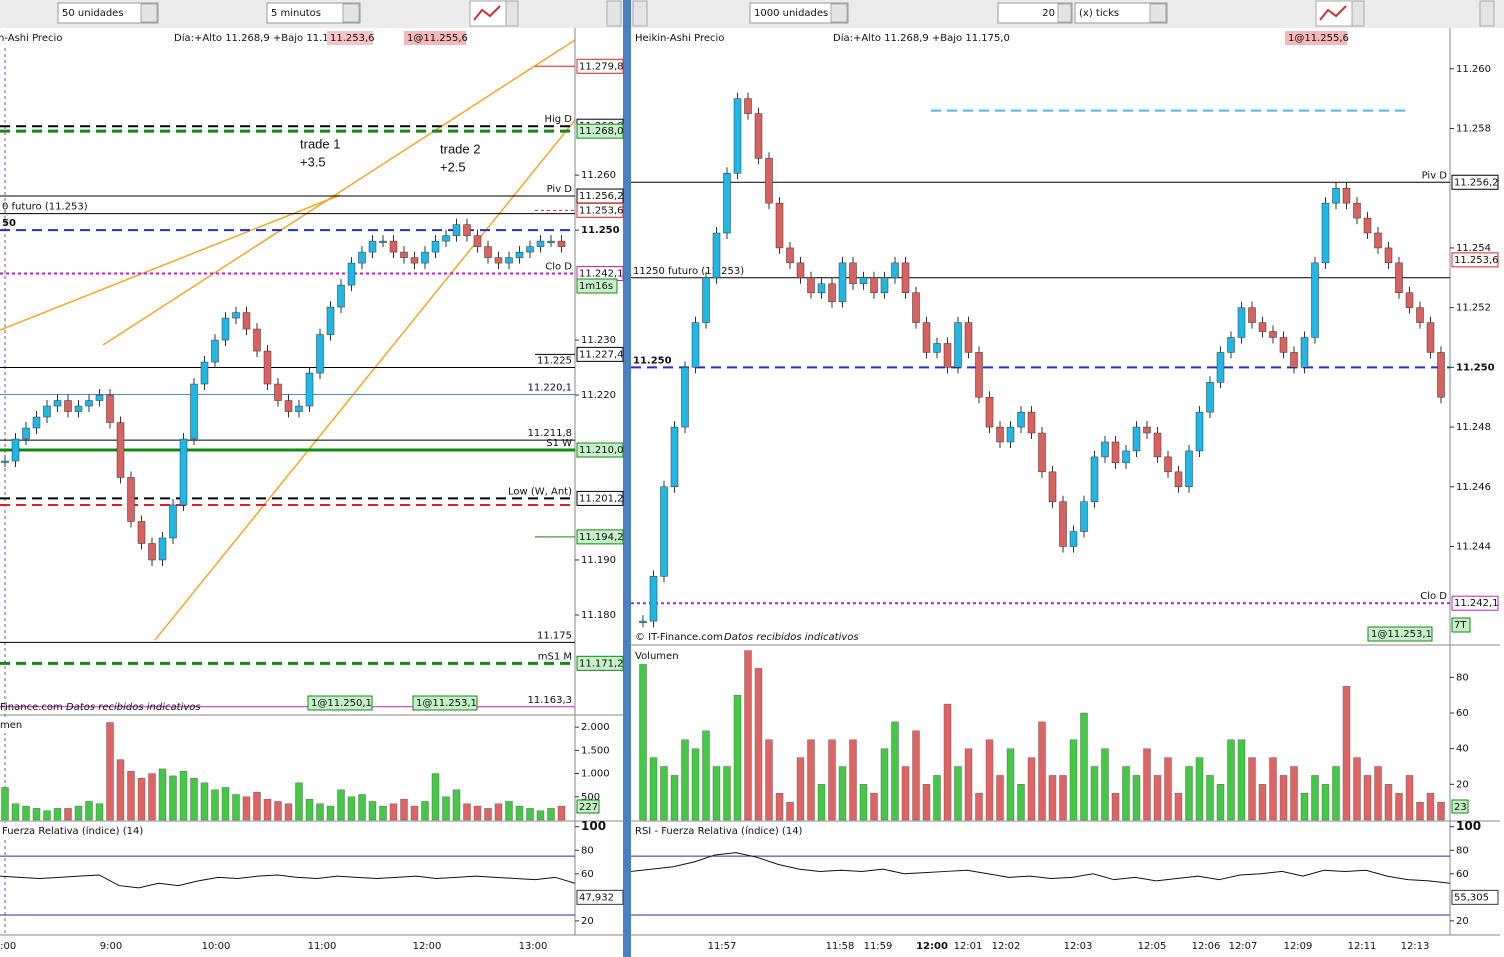  Describe the element at coordinates (1035, 13) in the screenshot. I see `ticks-spinner` at that location.